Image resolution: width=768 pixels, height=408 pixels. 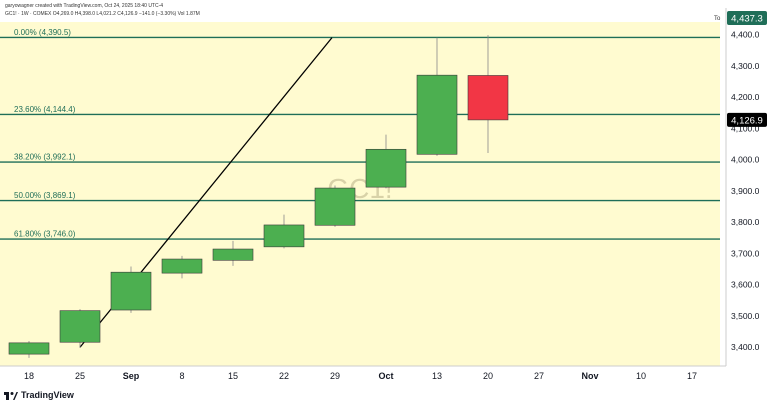 What do you see at coordinates (745, 66) in the screenshot?
I see `y-tick-label: 4,300.0` at bounding box center [745, 66].